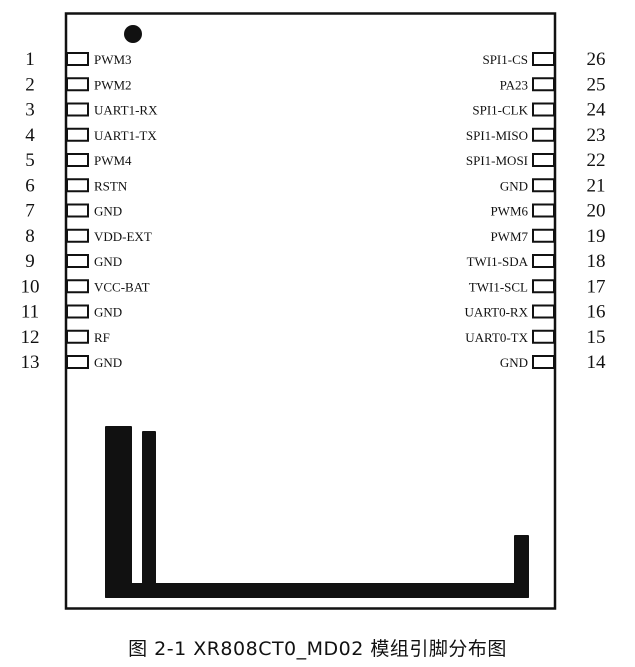 Image resolution: width=635 pixels, height=667 pixels. What do you see at coordinates (498, 286) in the screenshot?
I see `pin-name: TWI1-SCL` at bounding box center [498, 286].